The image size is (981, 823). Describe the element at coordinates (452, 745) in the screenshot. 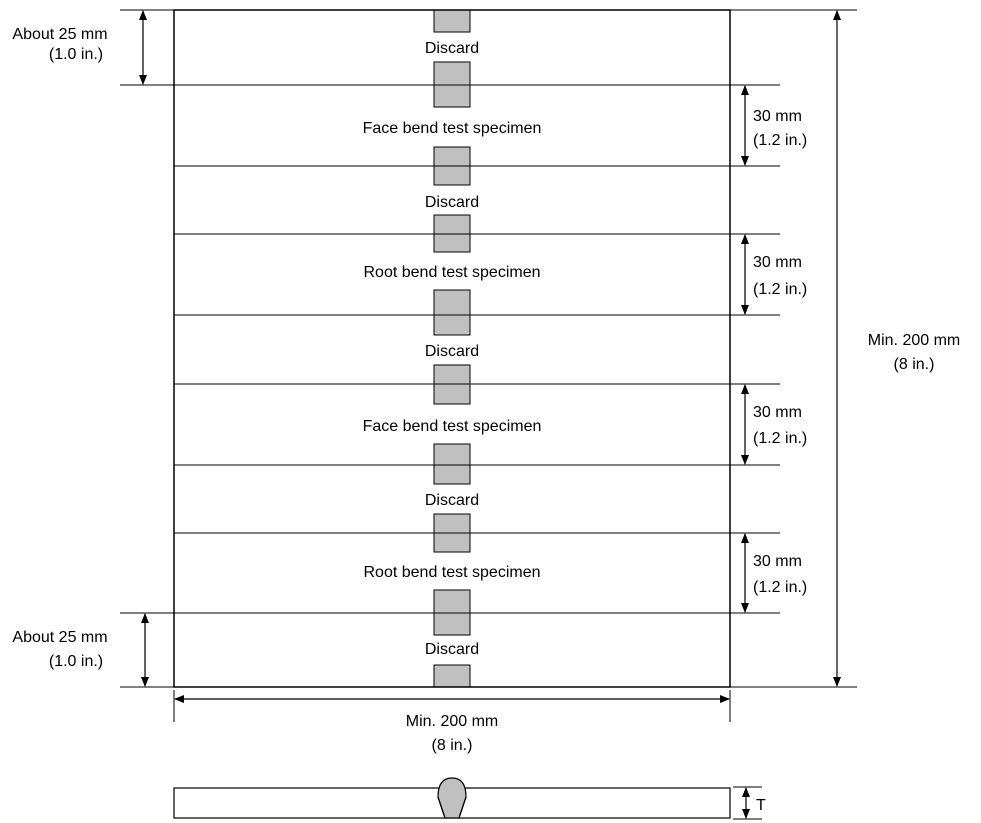

I see `dimension-overall-width-in: (8 in.)` at that location.